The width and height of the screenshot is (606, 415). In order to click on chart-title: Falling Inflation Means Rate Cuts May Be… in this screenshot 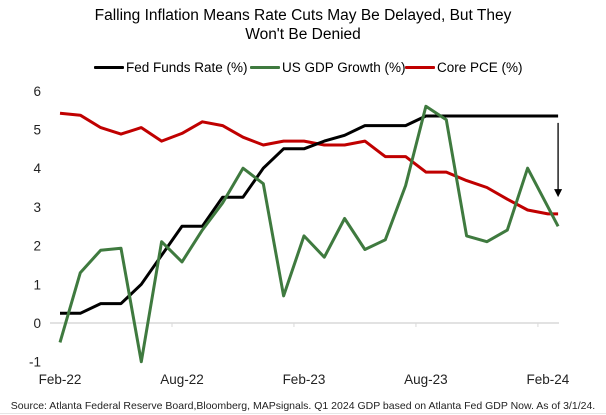, I will do `click(303, 25)`.